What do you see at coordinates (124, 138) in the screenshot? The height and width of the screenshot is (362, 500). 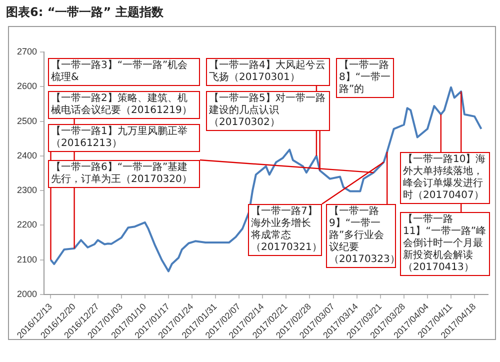 I see `annotation: 【一带一路1】九万里风鹏正举（20161213）` at bounding box center [124, 138].